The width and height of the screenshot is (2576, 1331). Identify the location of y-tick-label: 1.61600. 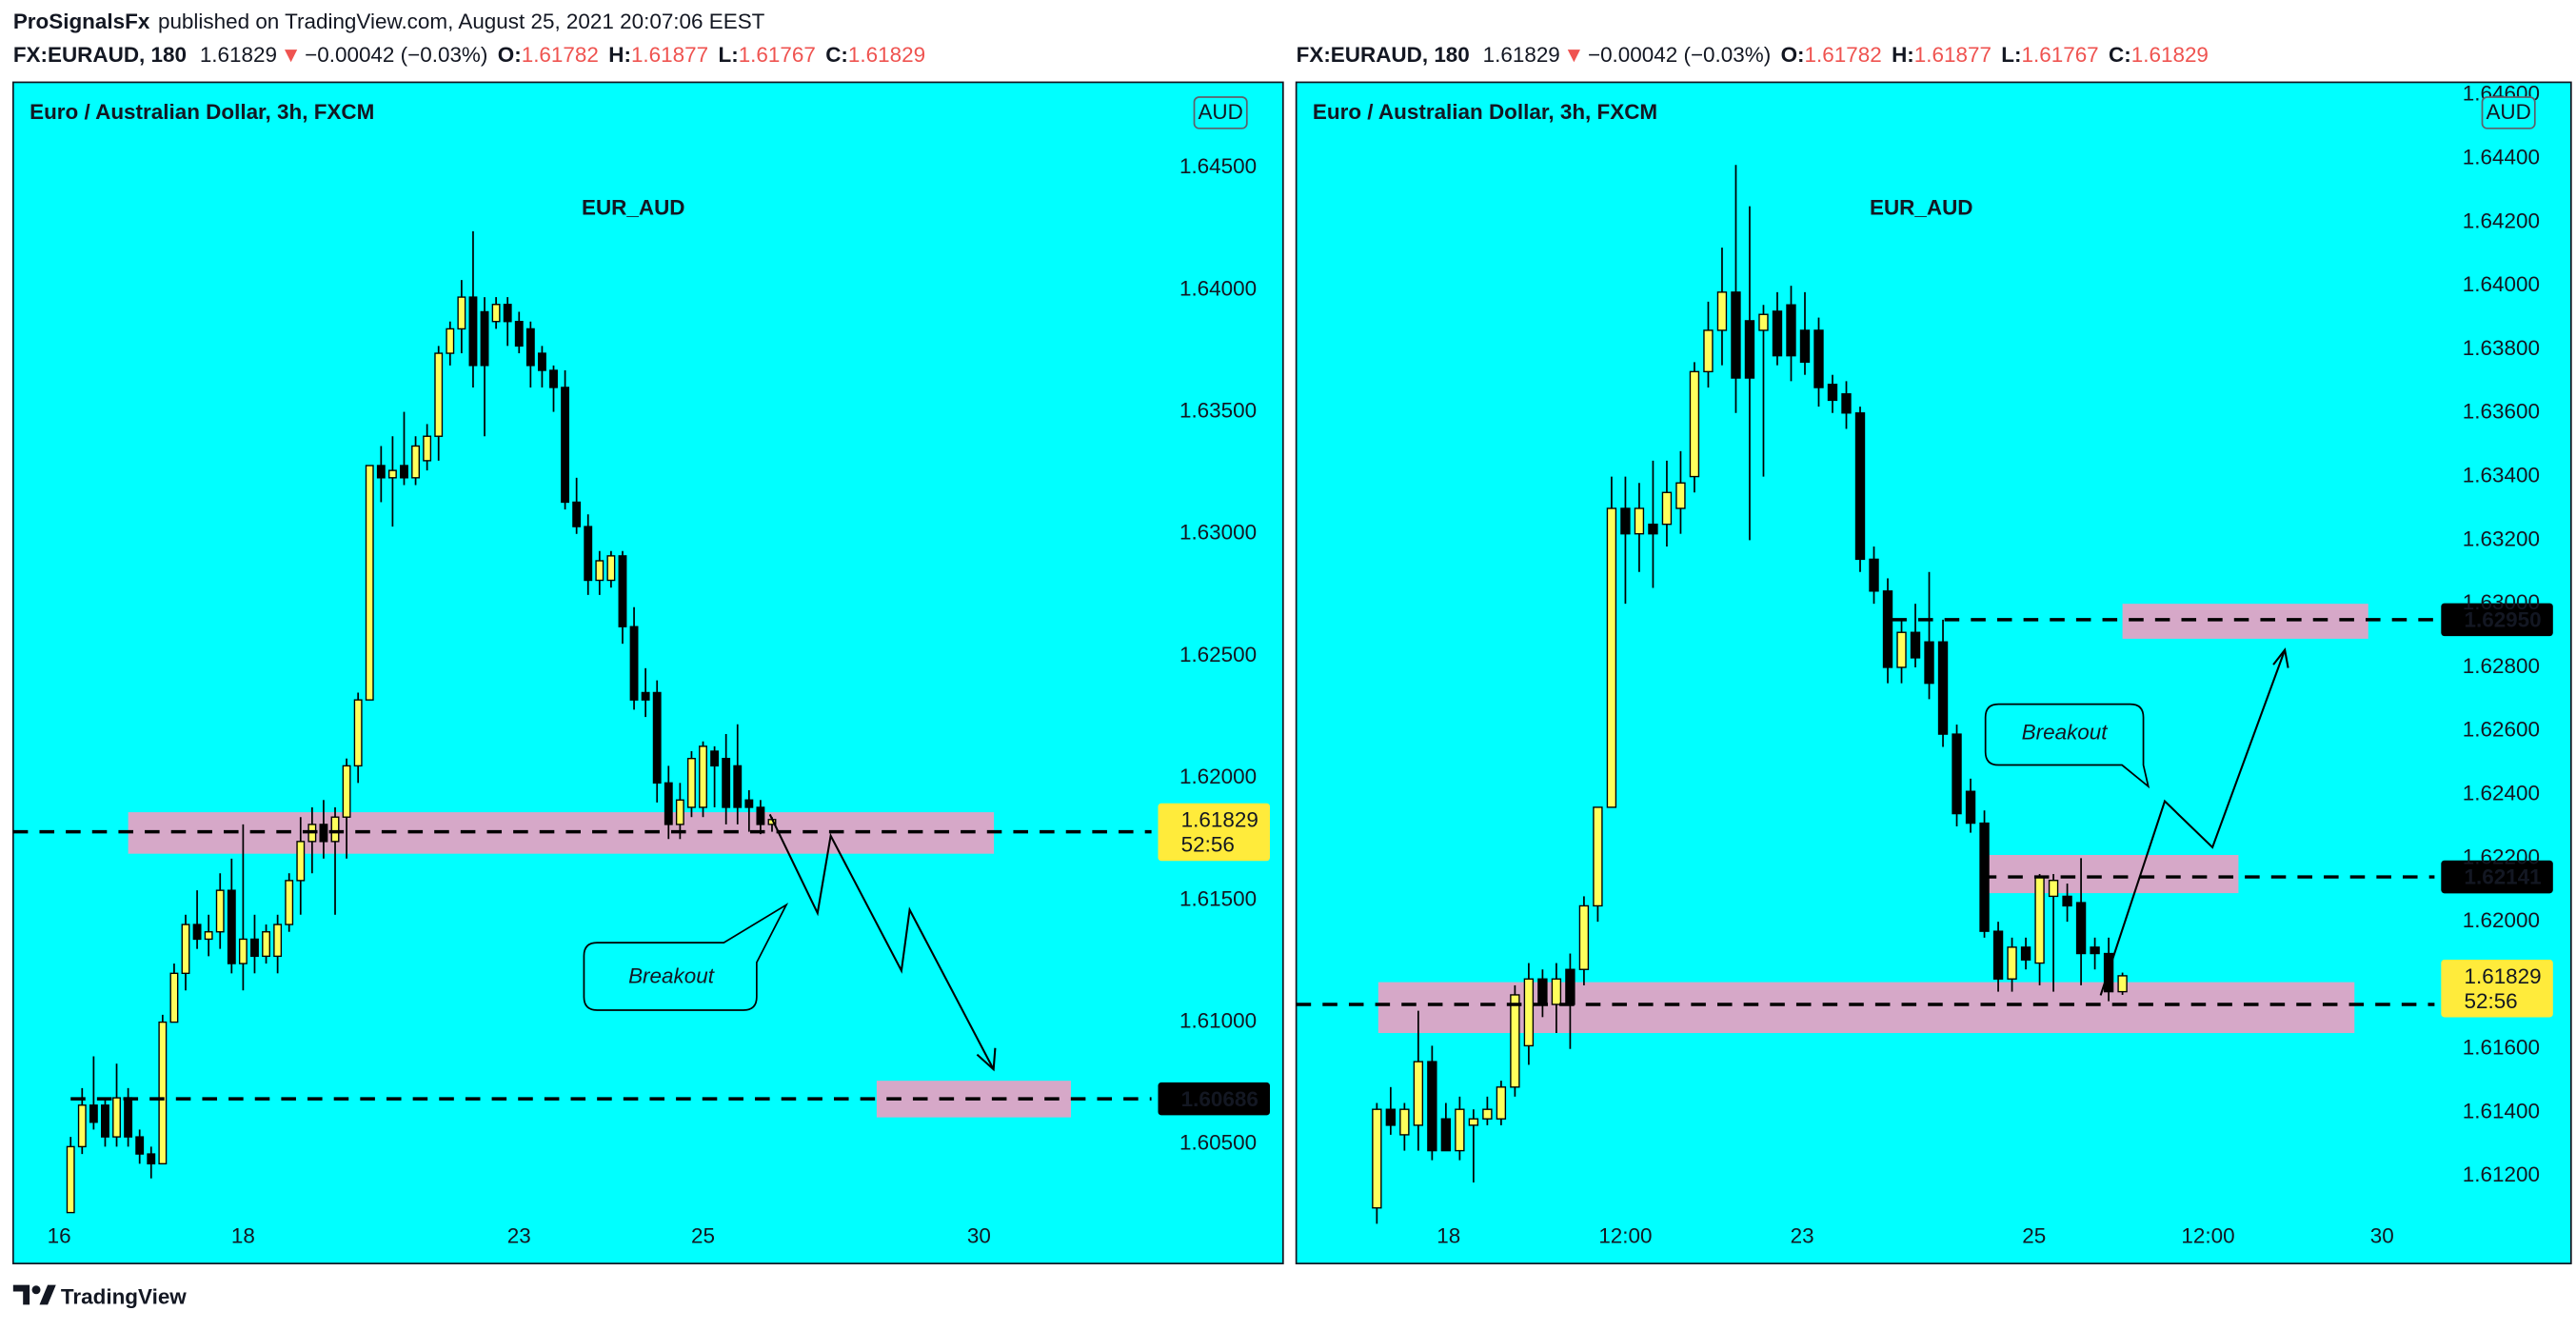
(2501, 1048).